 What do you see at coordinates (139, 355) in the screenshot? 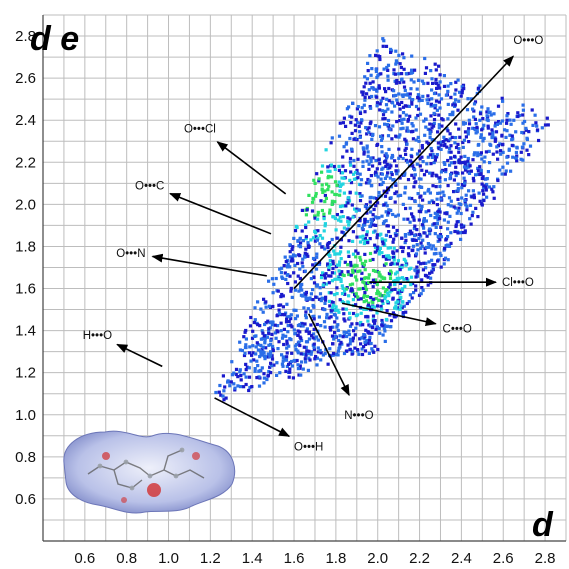
I see `contact-arrow` at bounding box center [139, 355].